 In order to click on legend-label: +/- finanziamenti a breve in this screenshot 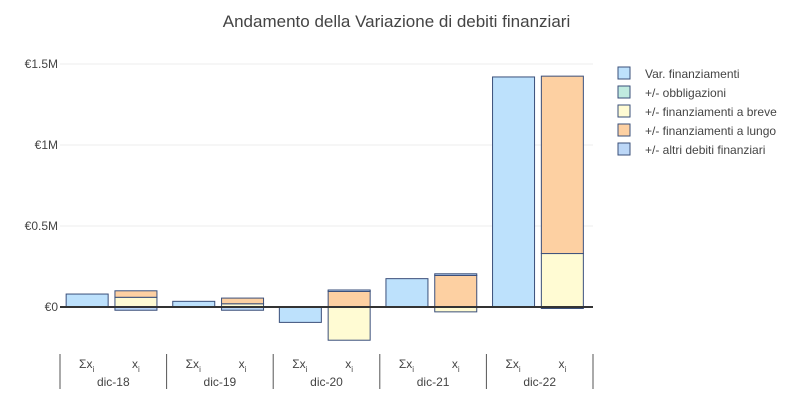, I will do `click(711, 112)`.